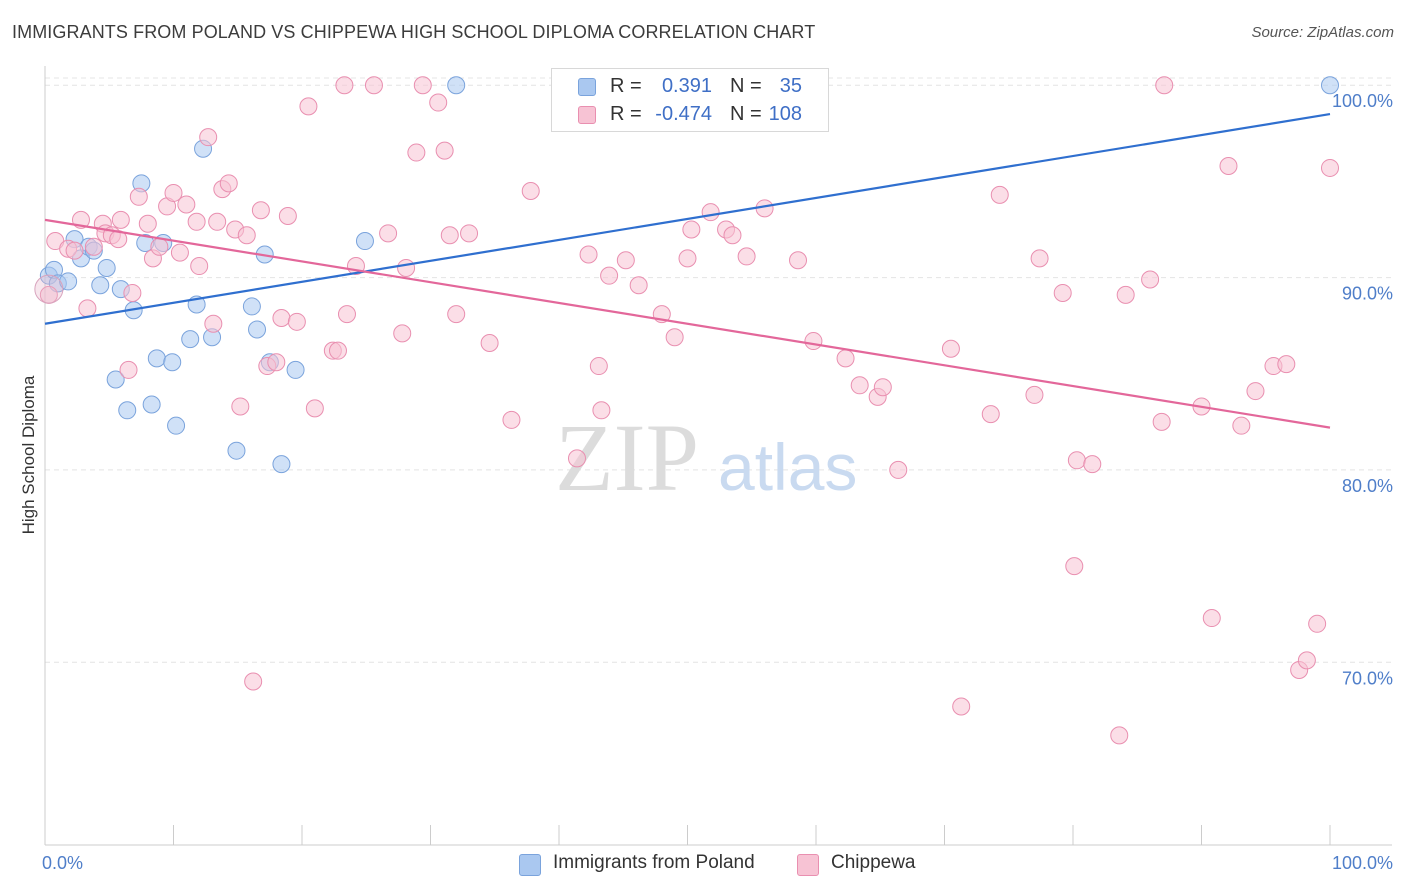 The image size is (1406, 892). Describe the element at coordinates (1322, 32) in the screenshot. I see `source-label: Source: ZipAtlas.com` at that location.